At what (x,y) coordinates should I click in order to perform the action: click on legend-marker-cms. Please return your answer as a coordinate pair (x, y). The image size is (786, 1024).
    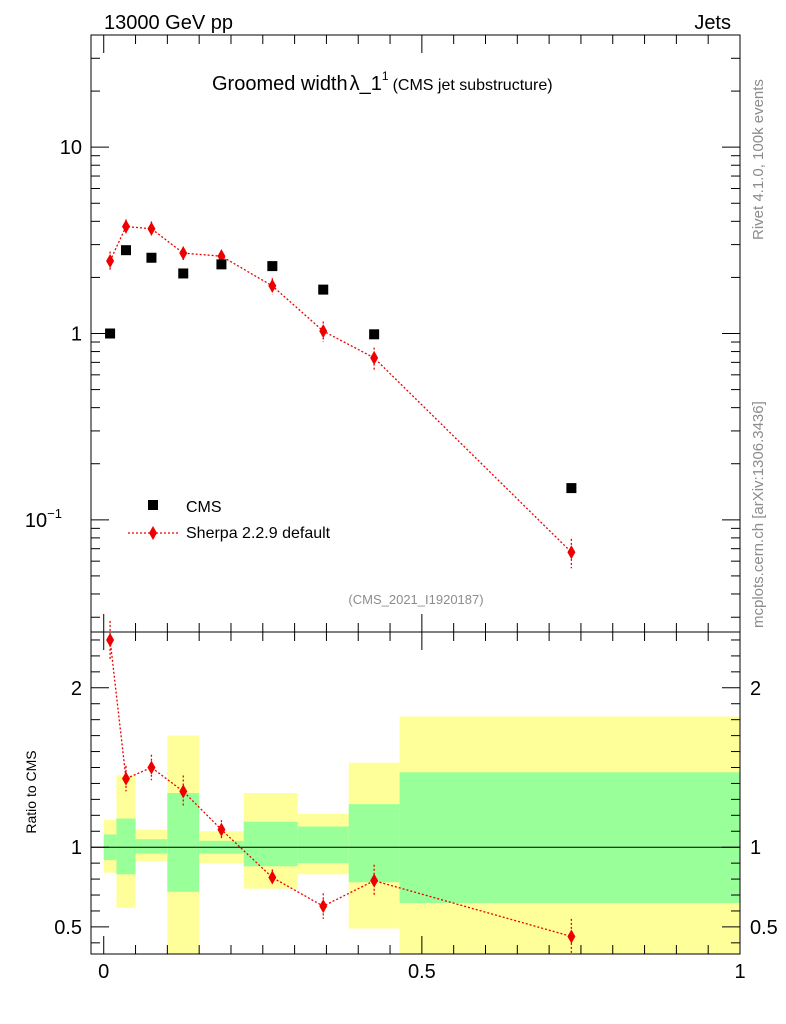
    Looking at the image, I should click on (153, 505).